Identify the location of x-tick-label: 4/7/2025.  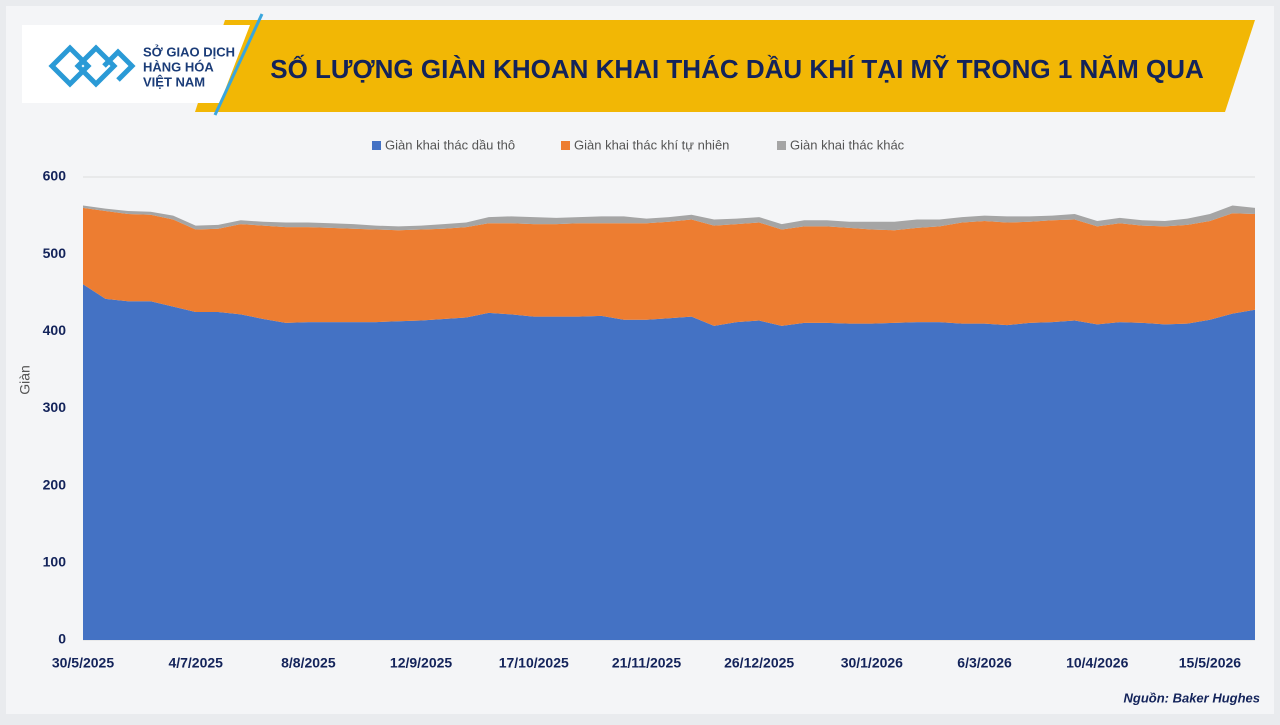
(195, 663).